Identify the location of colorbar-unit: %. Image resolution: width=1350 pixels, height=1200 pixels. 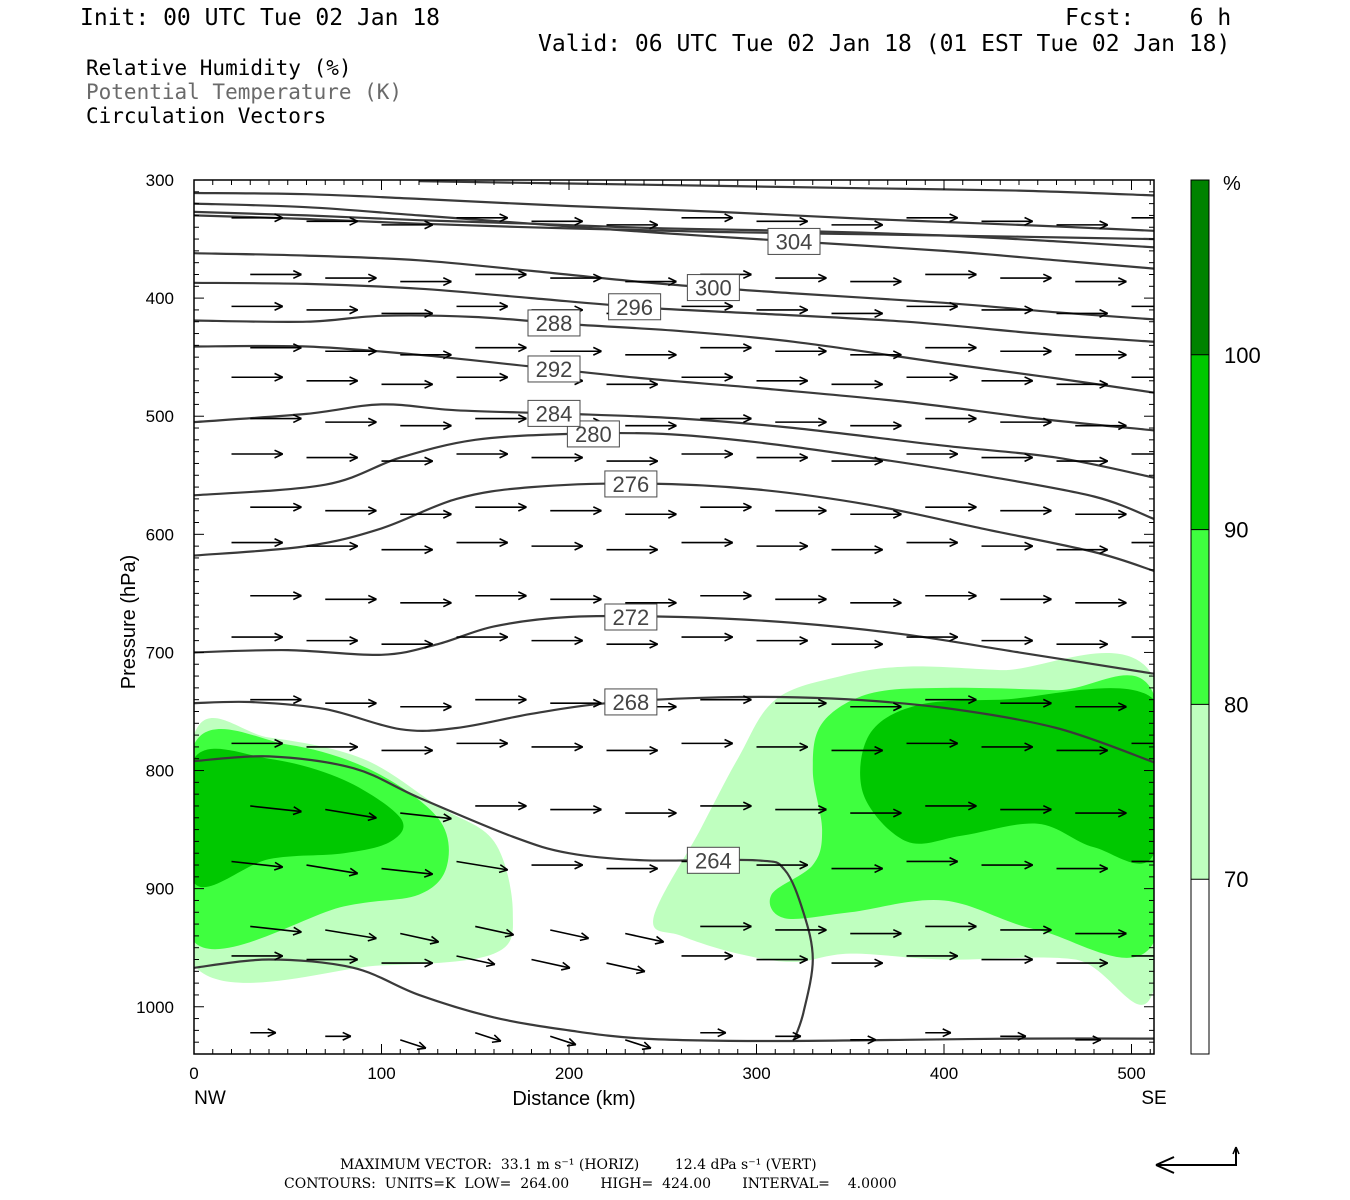
(1232, 184).